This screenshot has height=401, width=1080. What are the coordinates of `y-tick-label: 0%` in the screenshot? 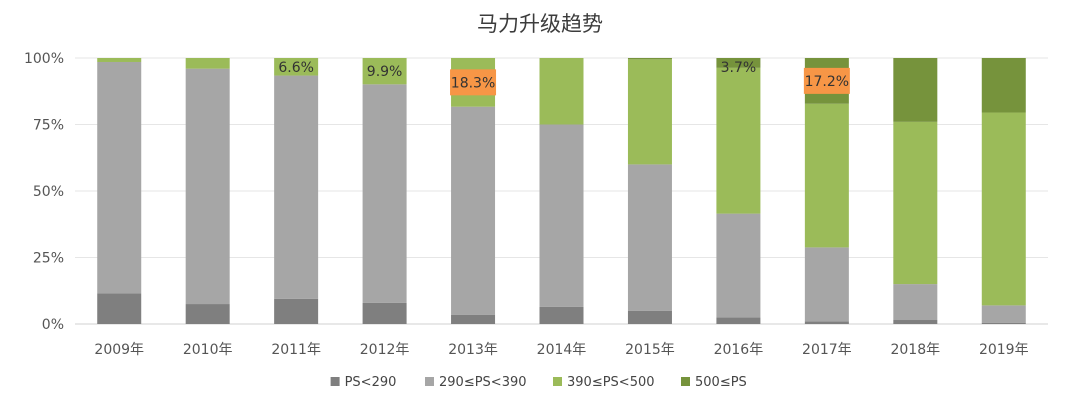 It's located at (53, 325).